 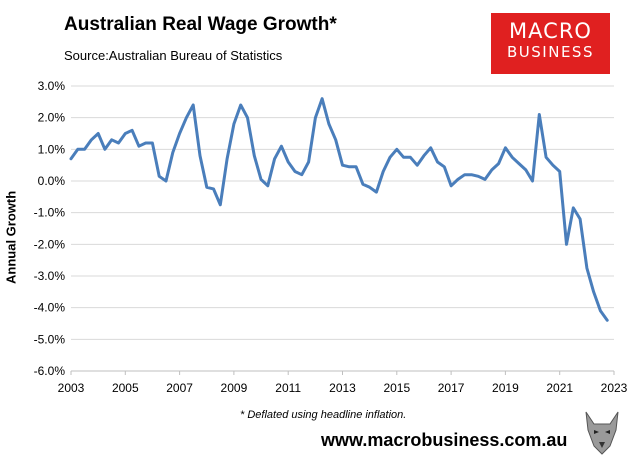 What do you see at coordinates (444, 440) in the screenshot?
I see `website-url: www.macrobusiness.com.au` at bounding box center [444, 440].